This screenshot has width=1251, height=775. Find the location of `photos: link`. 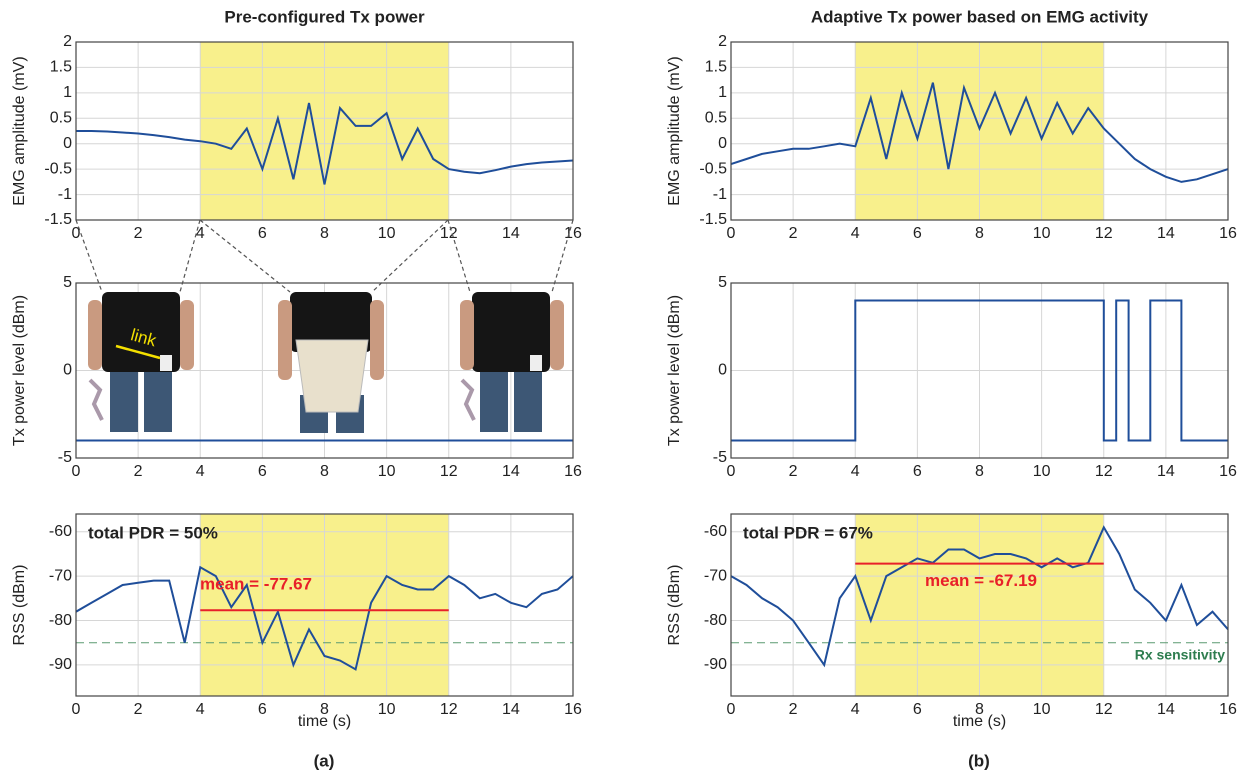

photos: link is located at coordinates (324, 326).